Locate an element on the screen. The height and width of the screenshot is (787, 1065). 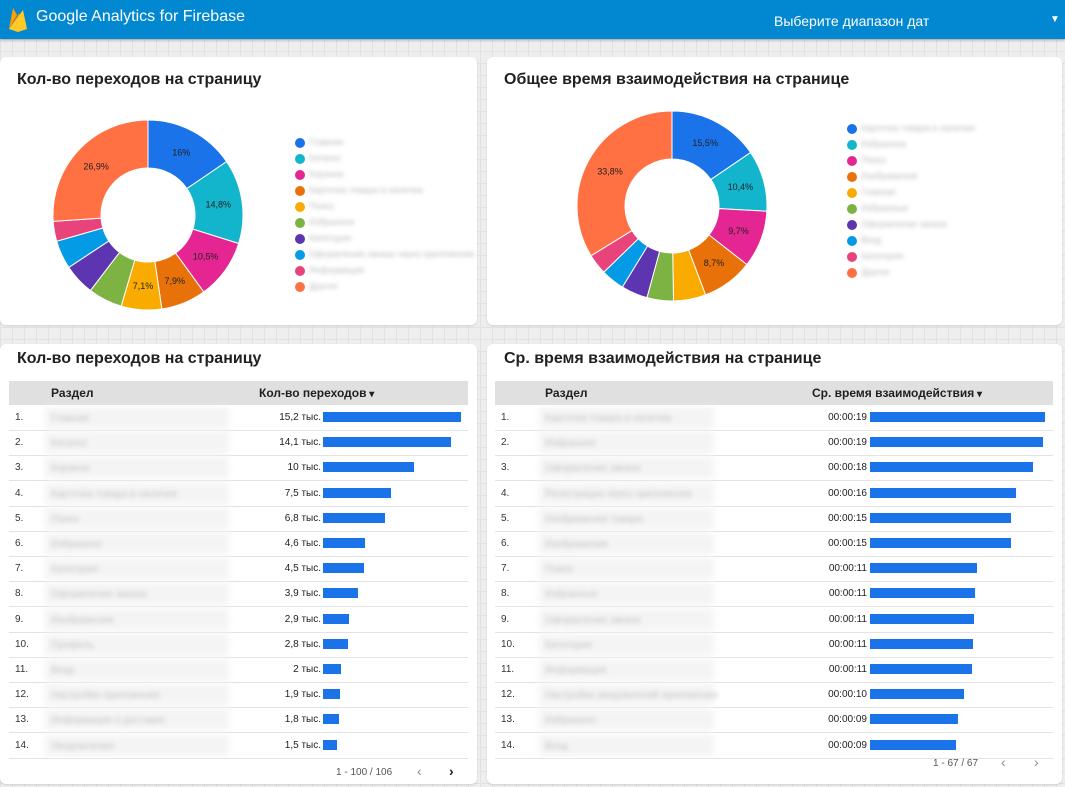
table-title: Кол-во переходов на страницу is located at coordinates (139, 358).